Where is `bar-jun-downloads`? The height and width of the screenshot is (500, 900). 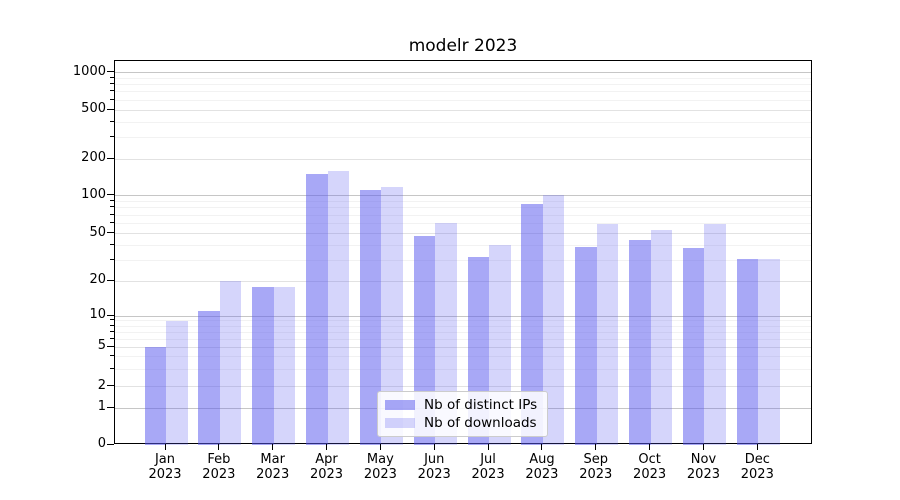 bar-jun-downloads is located at coordinates (446, 333).